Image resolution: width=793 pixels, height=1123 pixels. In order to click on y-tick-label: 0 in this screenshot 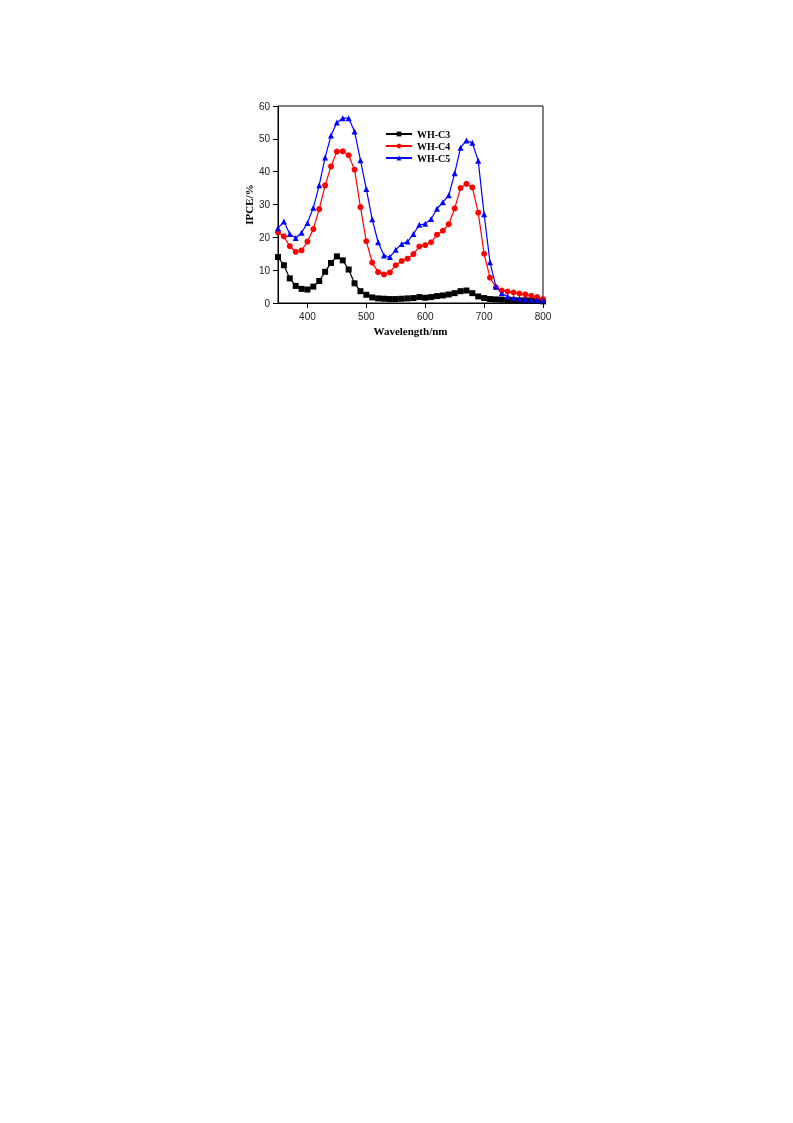, I will do `click(267, 303)`.